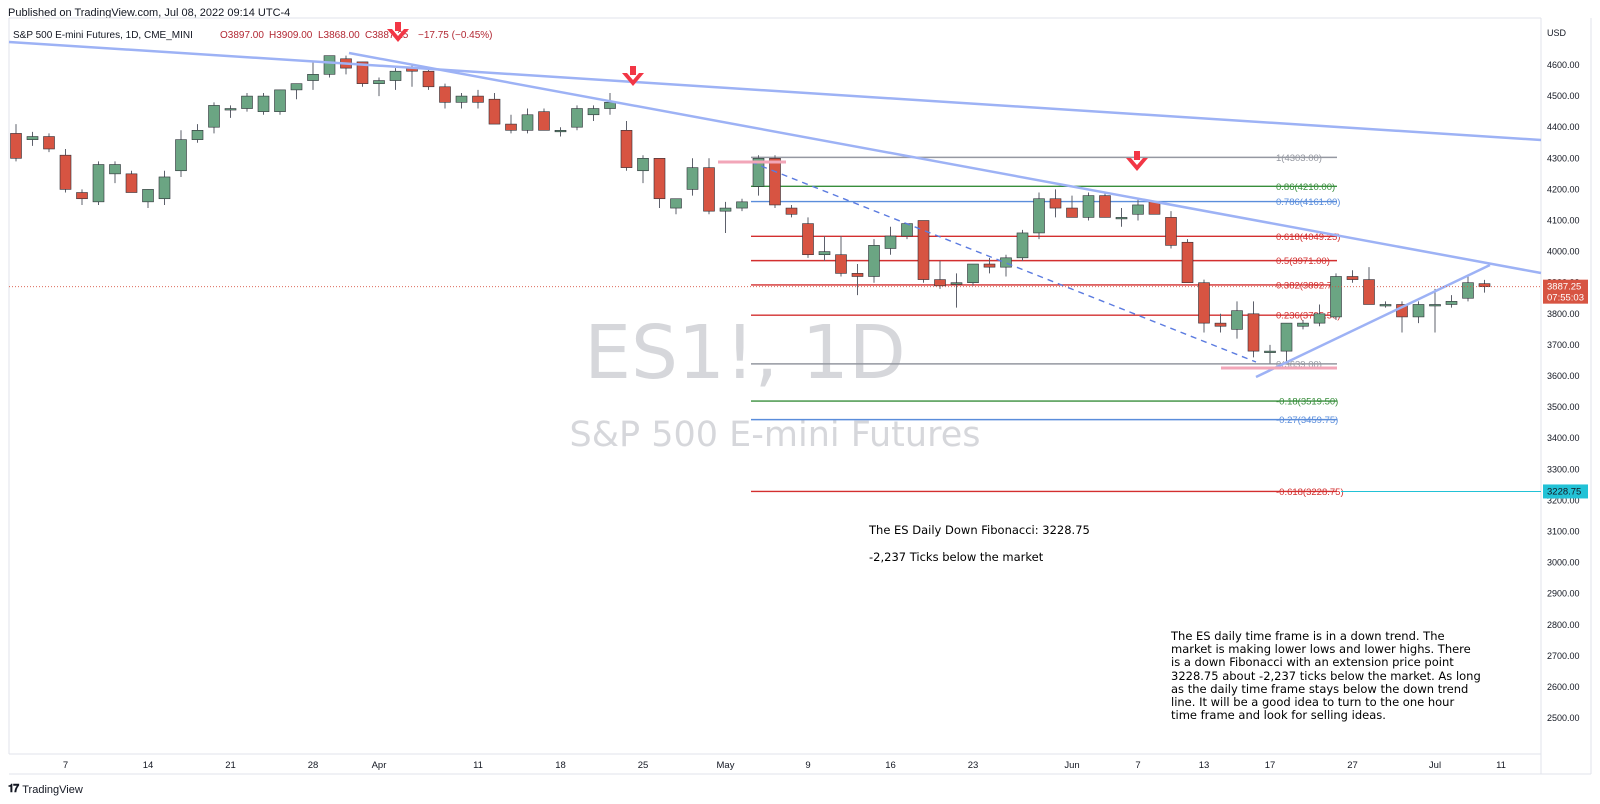 The image size is (1600, 804). I want to click on current-price-tag: 3887.25 07:55:03, so click(1565, 291).